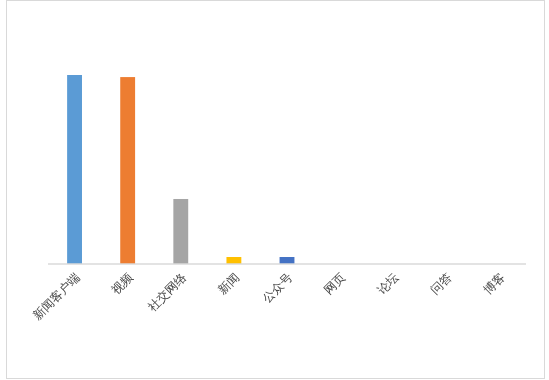 The height and width of the screenshot is (380, 549). I want to click on x-tick-label: 博客, so click(494, 284).